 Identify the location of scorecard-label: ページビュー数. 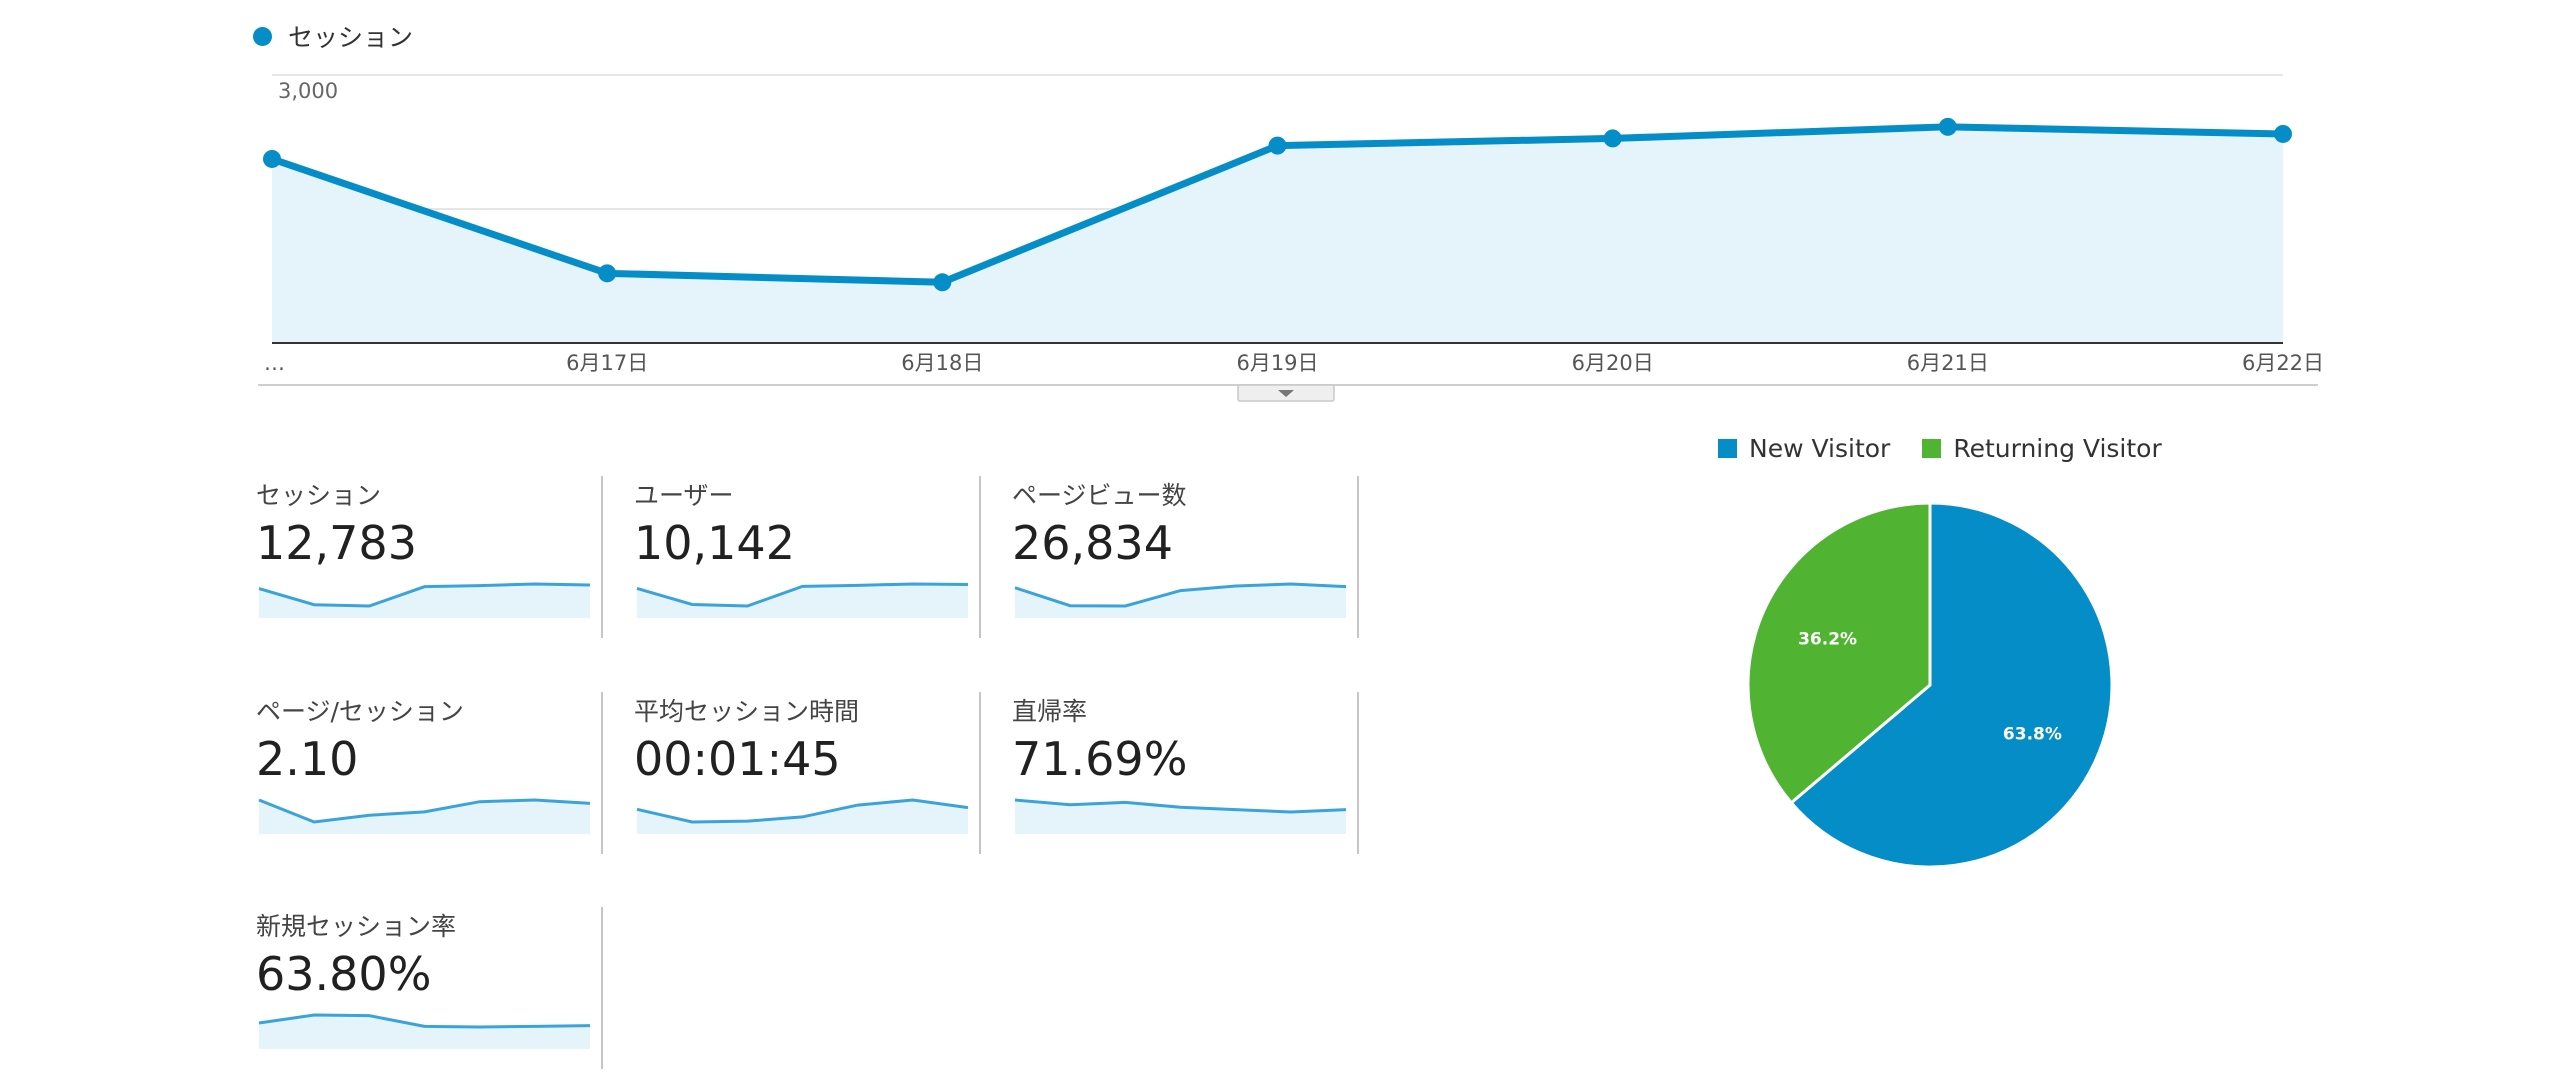
(1099, 495).